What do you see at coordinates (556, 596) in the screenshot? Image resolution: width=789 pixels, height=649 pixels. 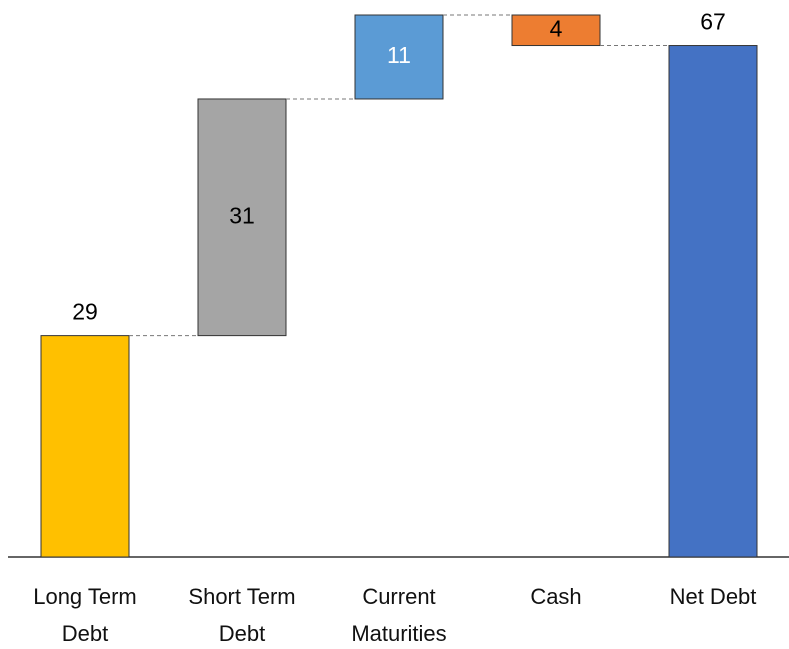 I see `x-tick-label: Cash` at bounding box center [556, 596].